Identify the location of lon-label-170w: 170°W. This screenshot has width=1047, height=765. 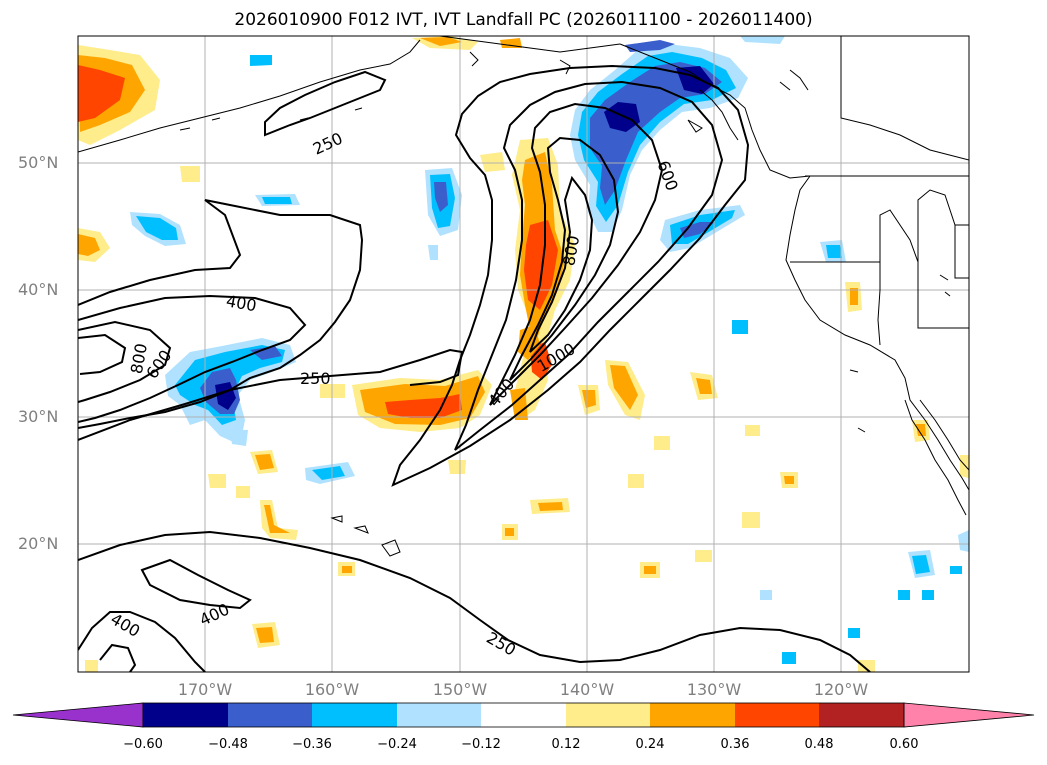
(205, 689).